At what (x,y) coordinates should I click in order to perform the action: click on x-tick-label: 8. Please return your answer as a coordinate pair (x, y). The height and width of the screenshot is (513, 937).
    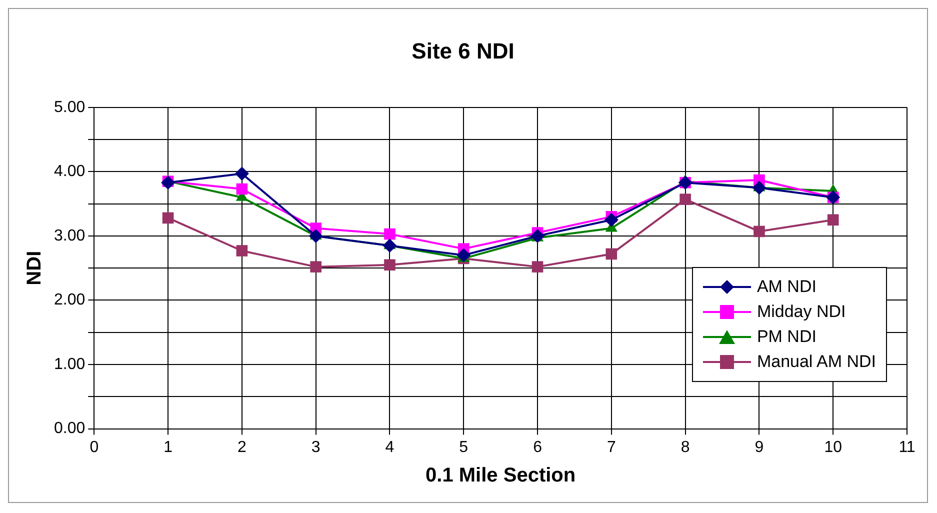
    Looking at the image, I should click on (685, 447).